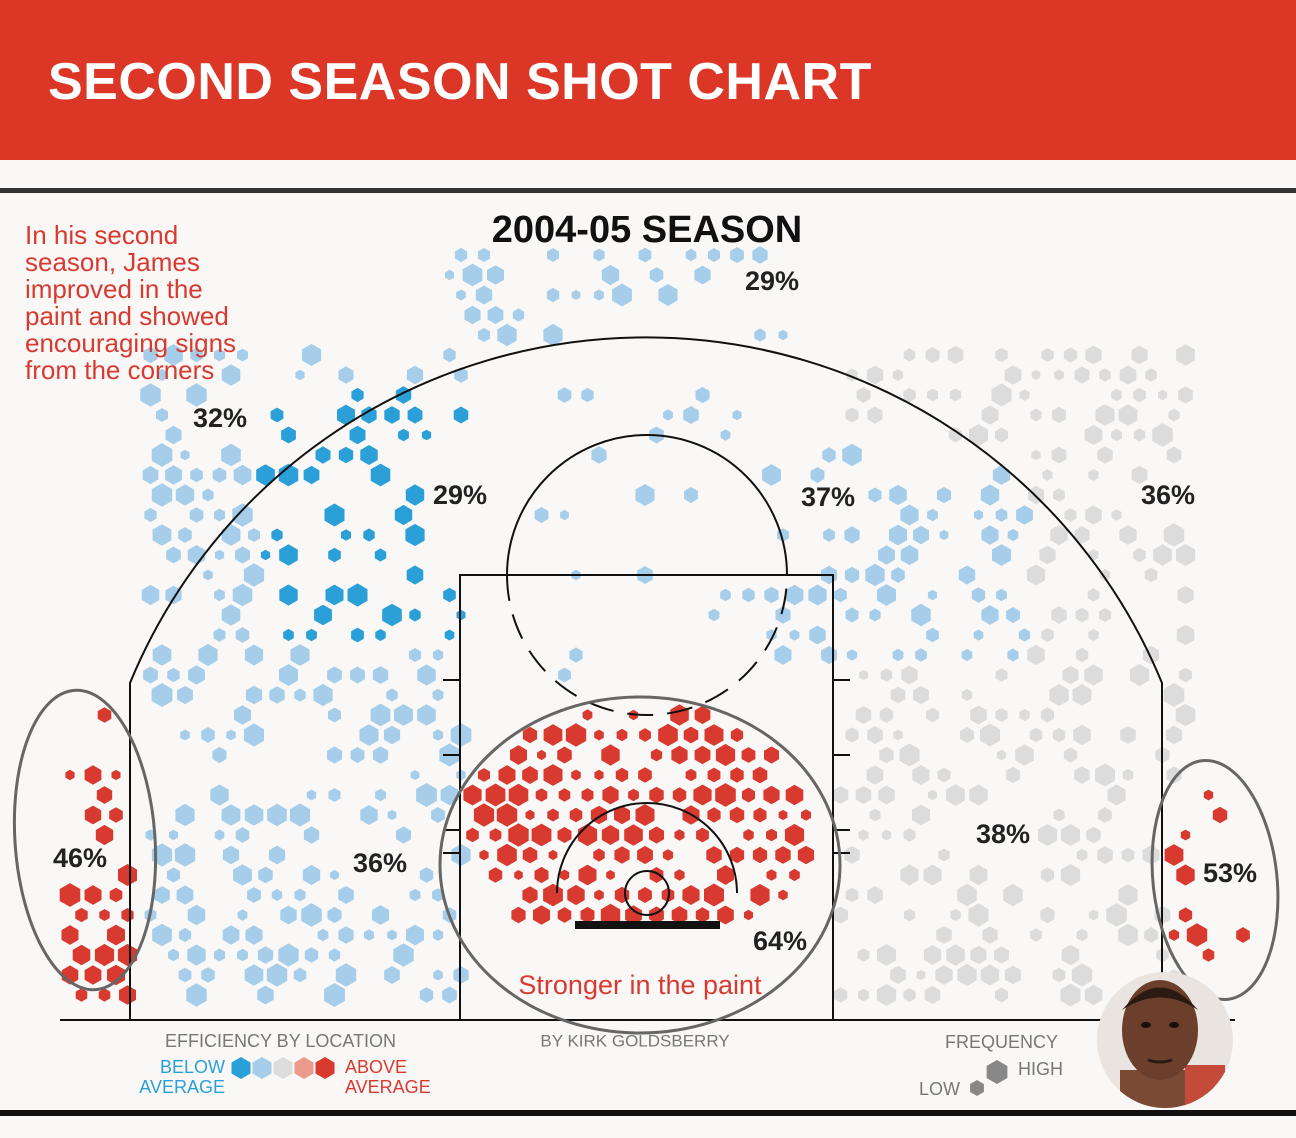  What do you see at coordinates (1230, 873) in the screenshot?
I see `zone-label: 53%` at bounding box center [1230, 873].